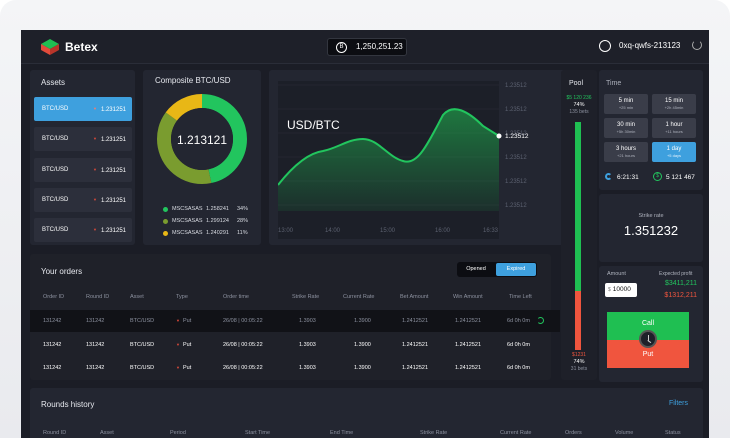  Describe the element at coordinates (678, 403) in the screenshot. I see `filters-link: Filters` at that location.